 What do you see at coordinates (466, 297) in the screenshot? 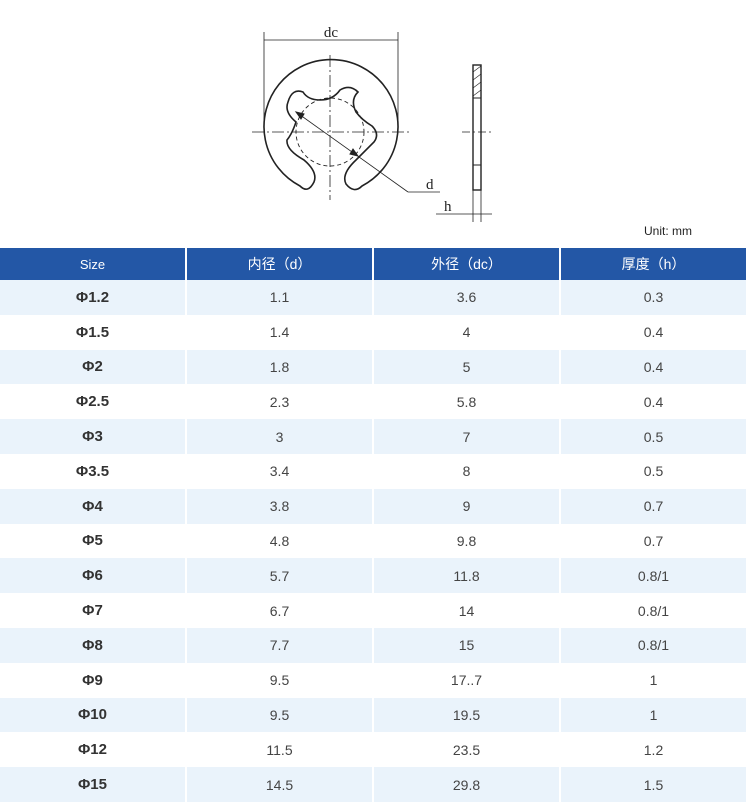
I see `value-cell: 3.6` at bounding box center [466, 297].